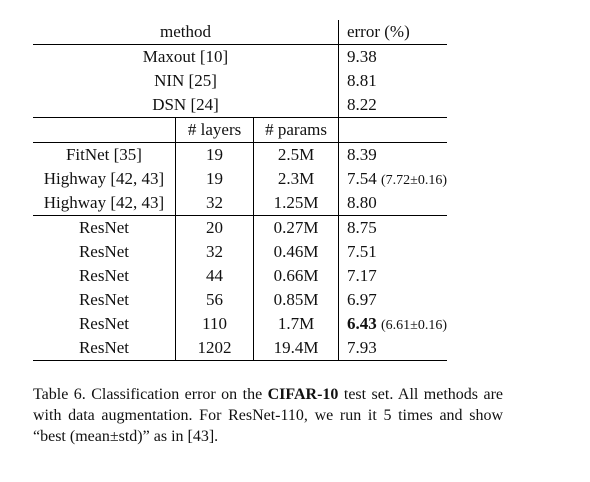  I want to click on error-cell: 7.17, so click(392, 276).